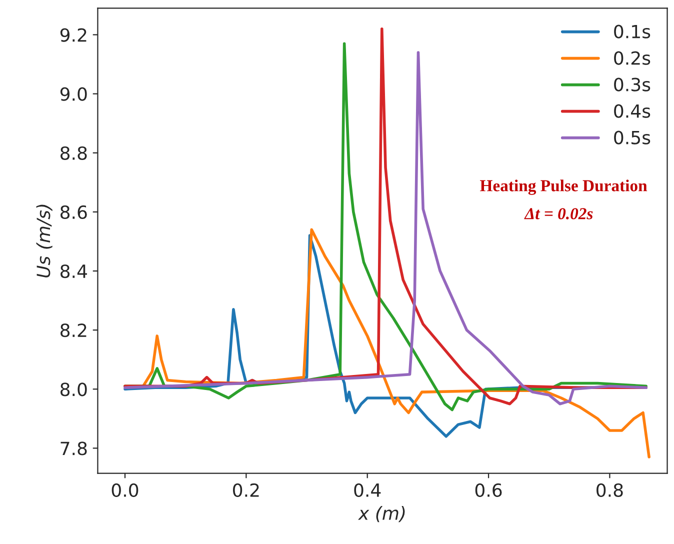 The height and width of the screenshot is (544, 674). Describe the element at coordinates (632, 58) in the screenshot. I see `legend-label: 0.2s` at that location.